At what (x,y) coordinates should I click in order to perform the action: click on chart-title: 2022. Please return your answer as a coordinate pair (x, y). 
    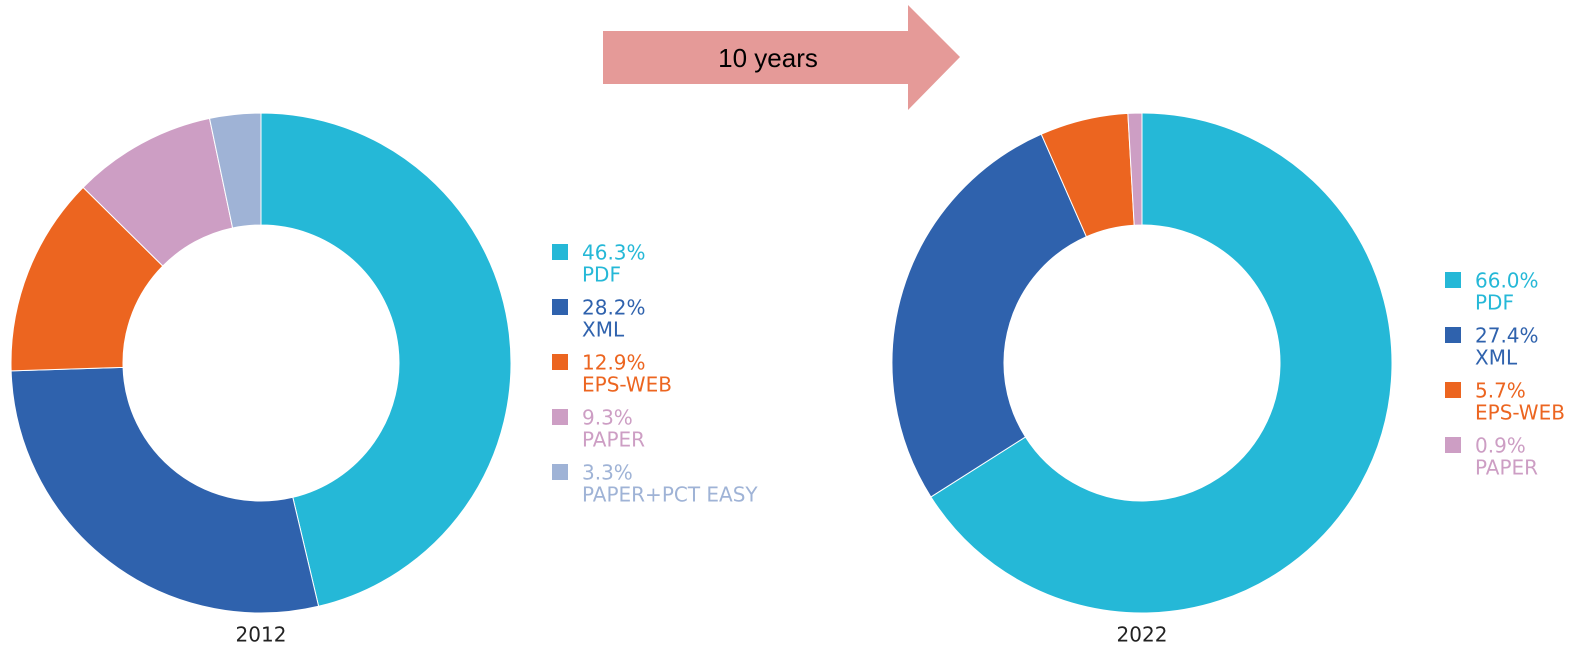
    Looking at the image, I should click on (1142, 635).